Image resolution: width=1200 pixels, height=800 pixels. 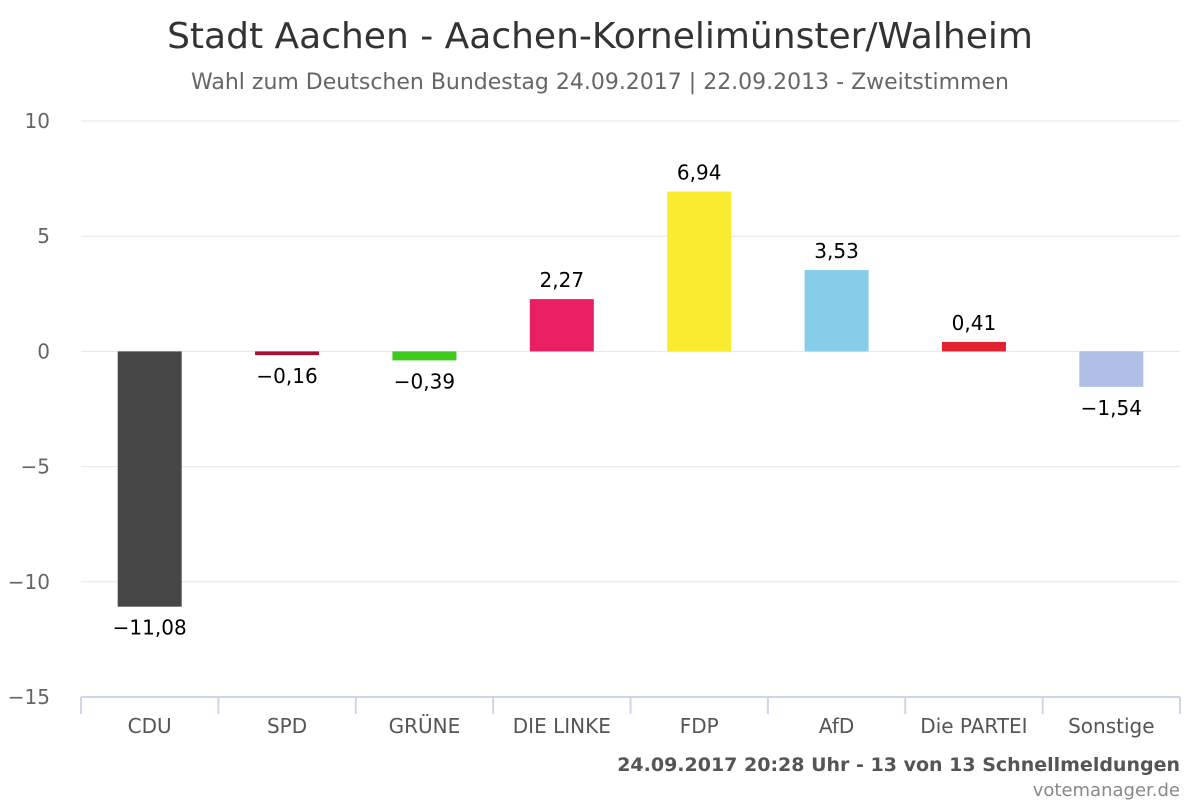 What do you see at coordinates (699, 726) in the screenshot?
I see `x-tick-label: FDP` at bounding box center [699, 726].